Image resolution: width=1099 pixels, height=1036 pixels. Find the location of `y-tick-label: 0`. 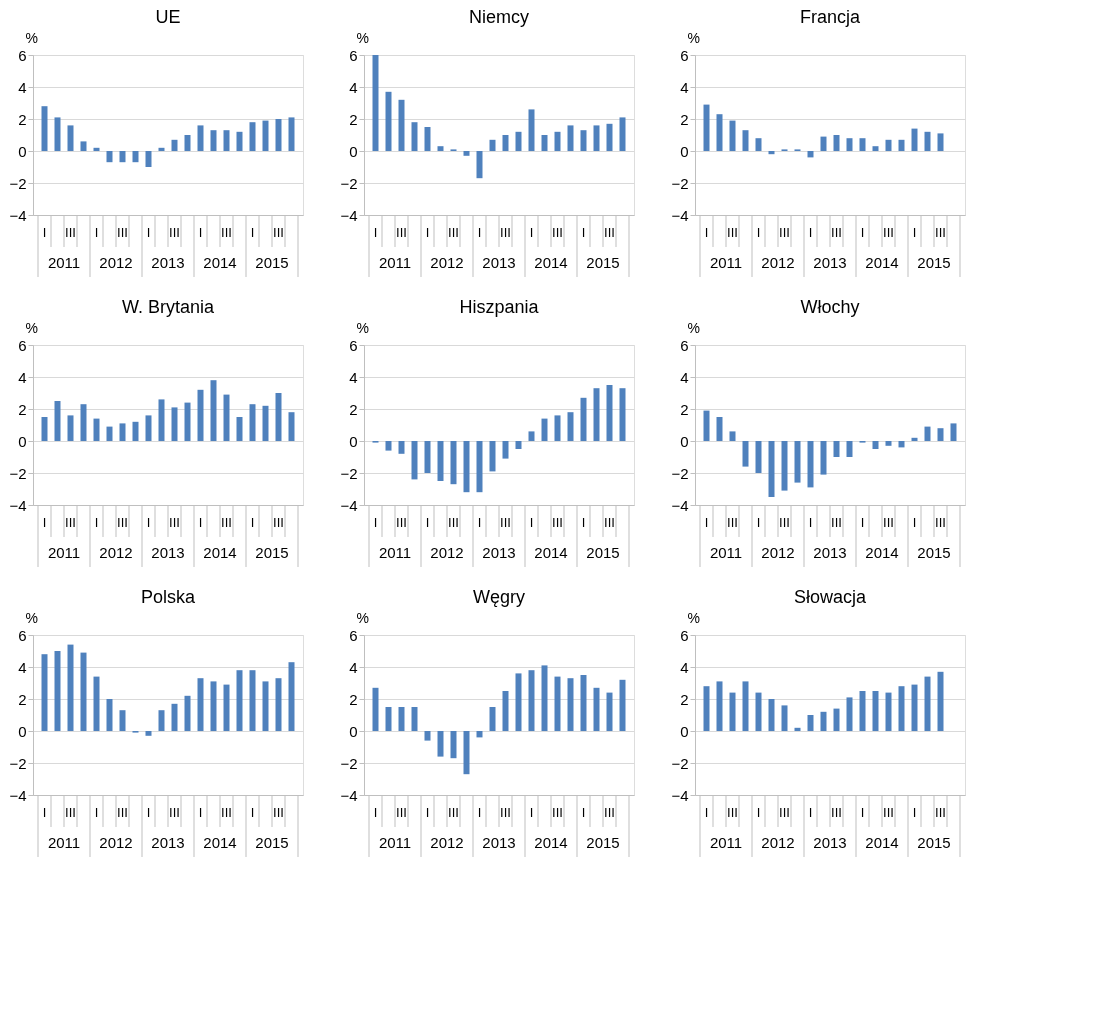

y-tick-label: 0 is located at coordinates (353, 151).